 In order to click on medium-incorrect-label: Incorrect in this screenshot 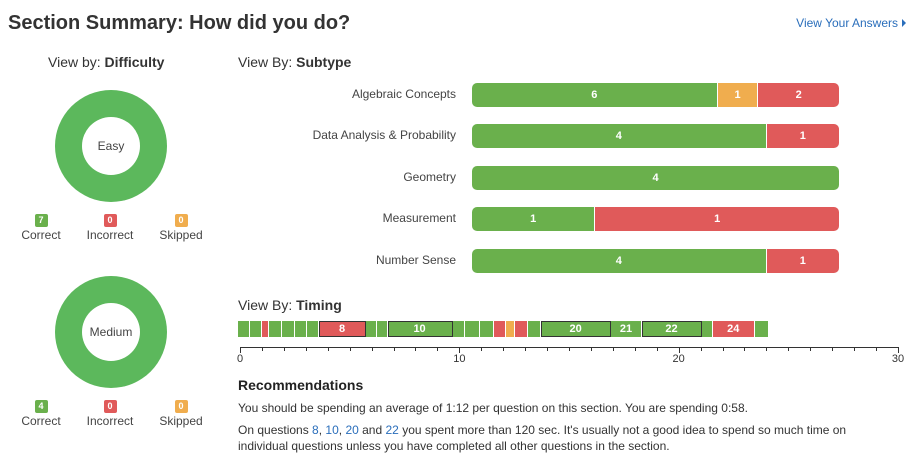, I will do `click(110, 421)`.